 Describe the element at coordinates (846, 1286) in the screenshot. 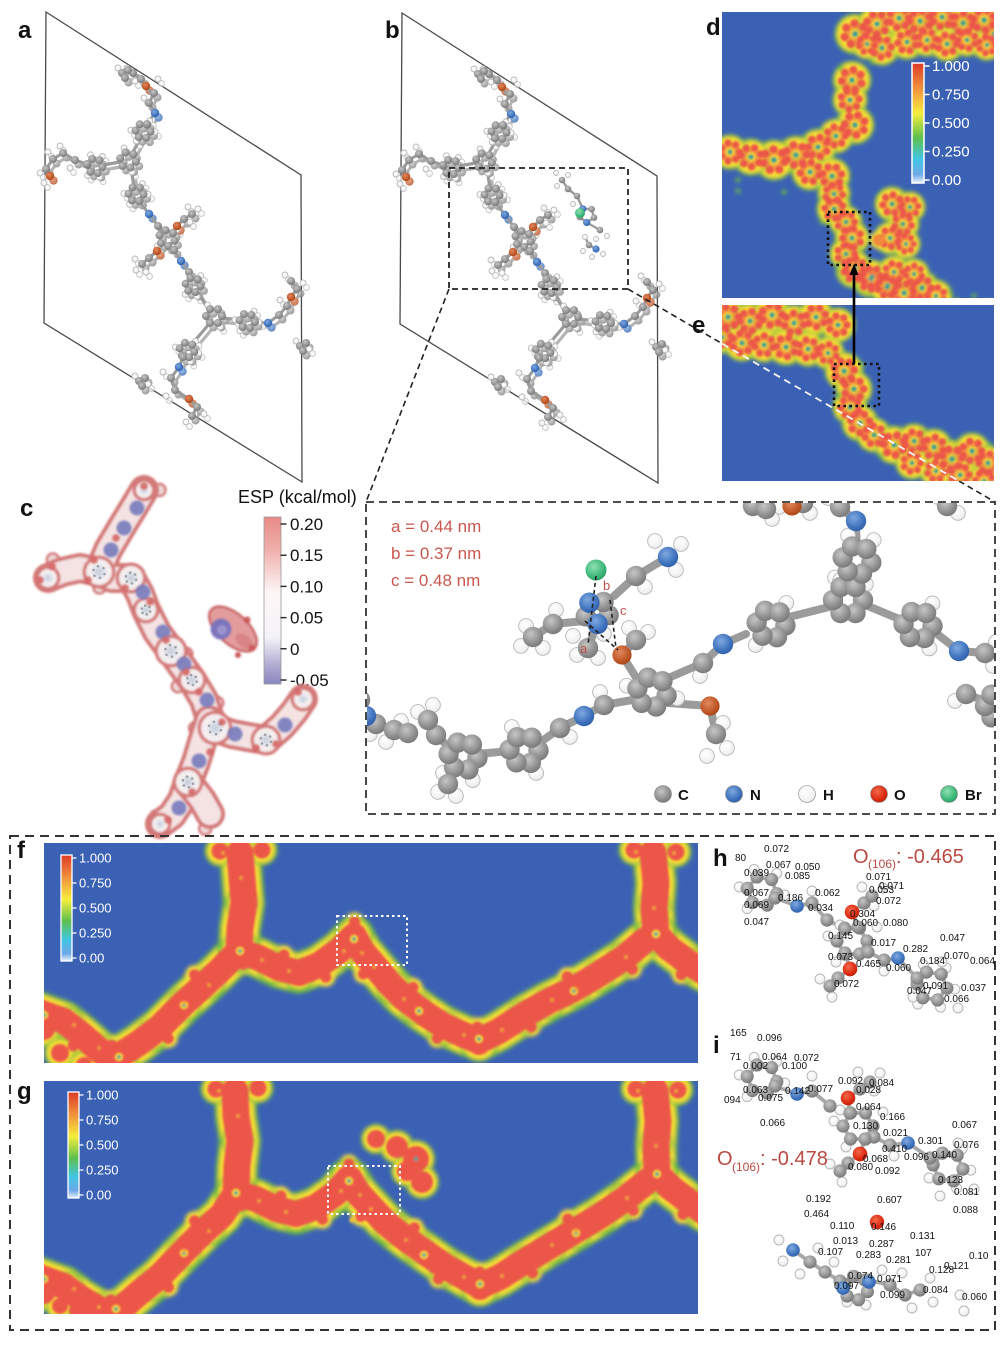

I see `svg-text: 0.097` at that location.